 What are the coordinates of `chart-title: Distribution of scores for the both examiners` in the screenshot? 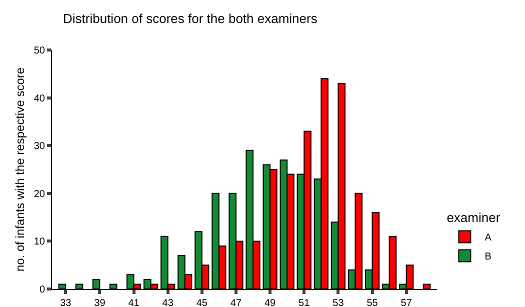 It's located at (190, 18).